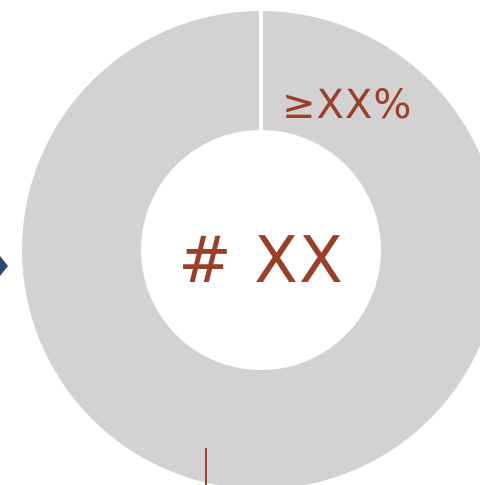 The height and width of the screenshot is (485, 480). Describe the element at coordinates (347, 105) in the screenshot. I see `segment-label: ≥XX%` at that location.